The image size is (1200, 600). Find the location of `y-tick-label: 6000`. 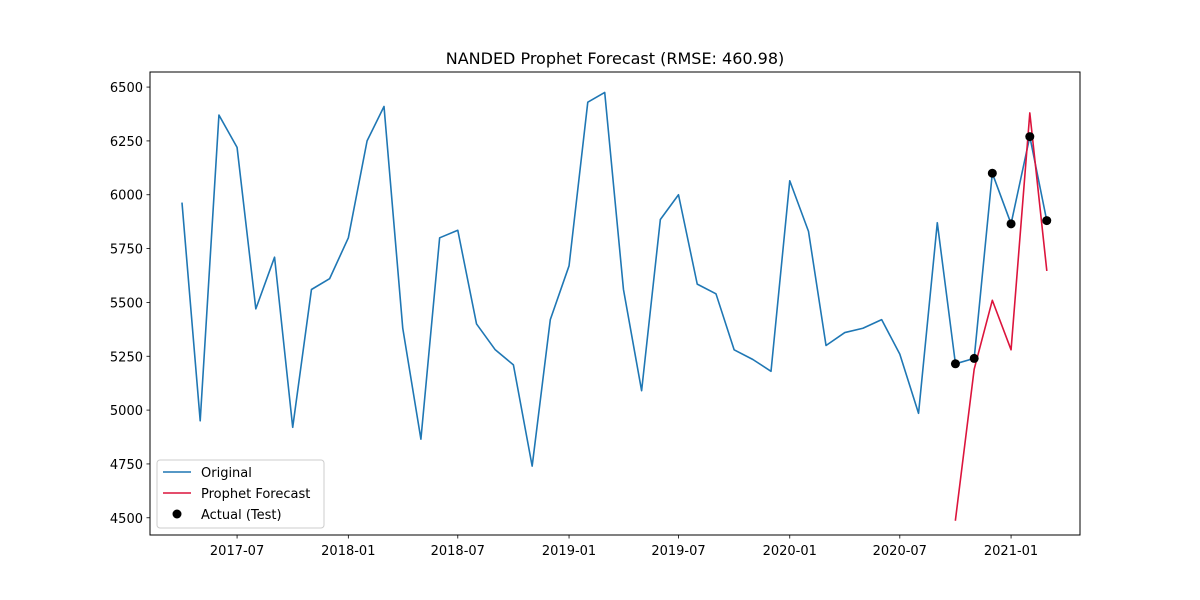

y-tick-label: 6000 is located at coordinates (126, 196).